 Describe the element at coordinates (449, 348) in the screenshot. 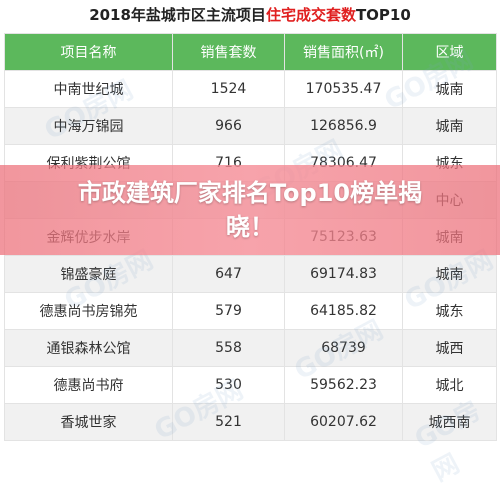

I see `table-cell: 城西` at that location.